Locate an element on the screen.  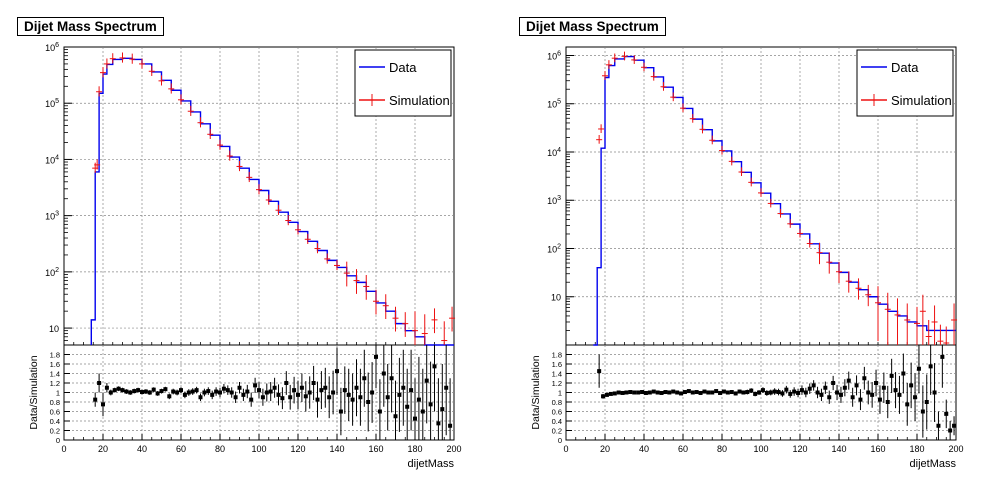
ratio-y-tick-label: 0.2 is located at coordinates (557, 431).